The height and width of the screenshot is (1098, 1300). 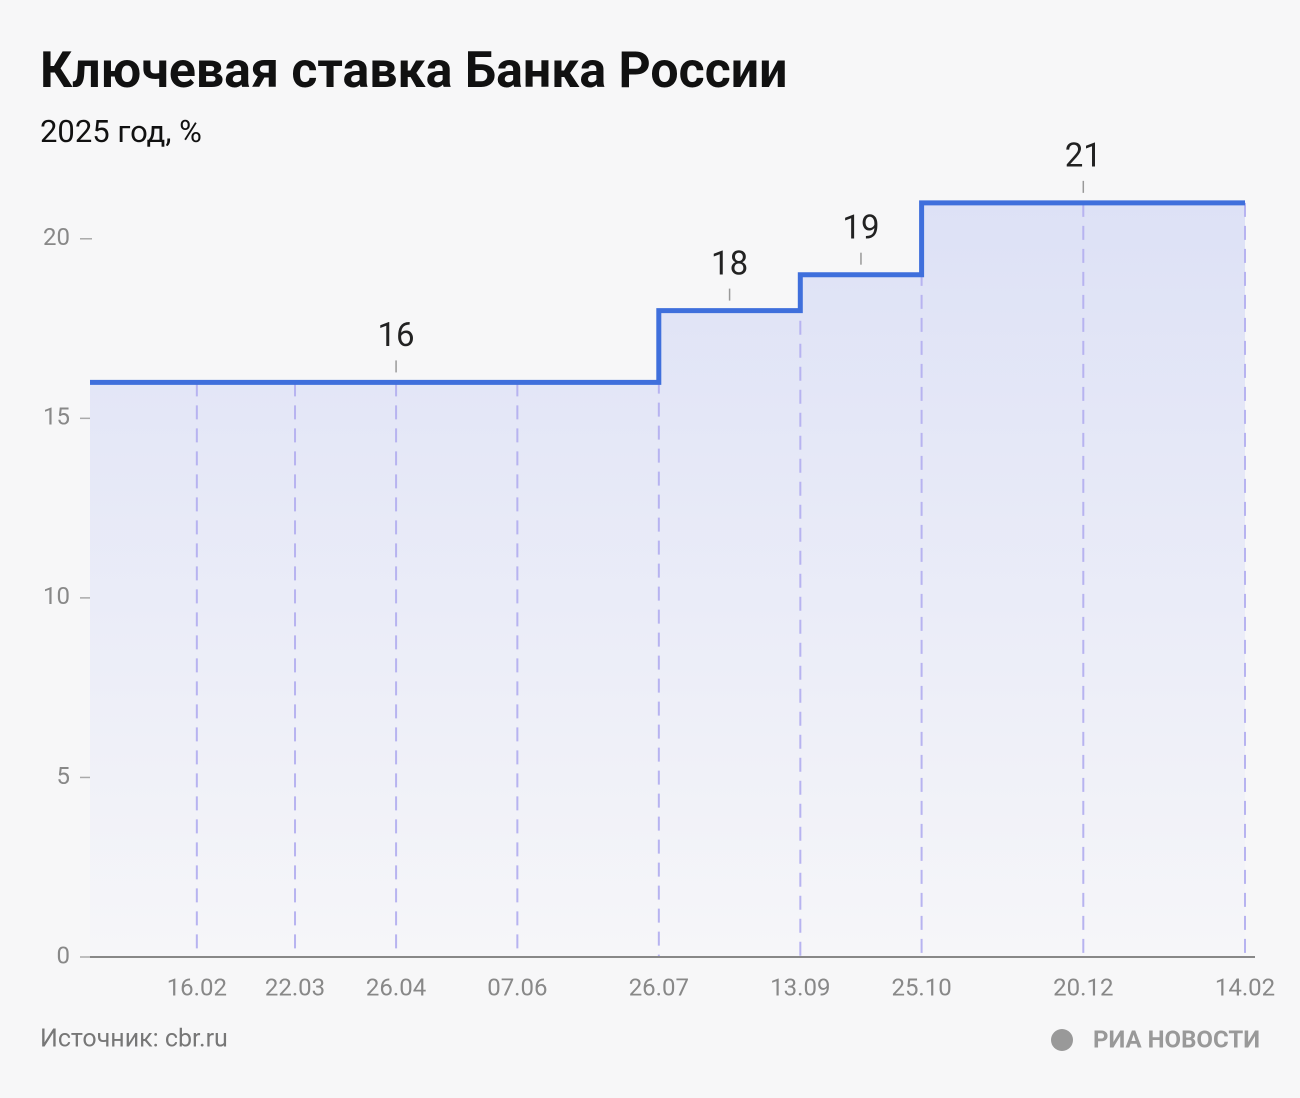 What do you see at coordinates (1245, 987) in the screenshot?
I see `x-tick-label: 14.02` at bounding box center [1245, 987].